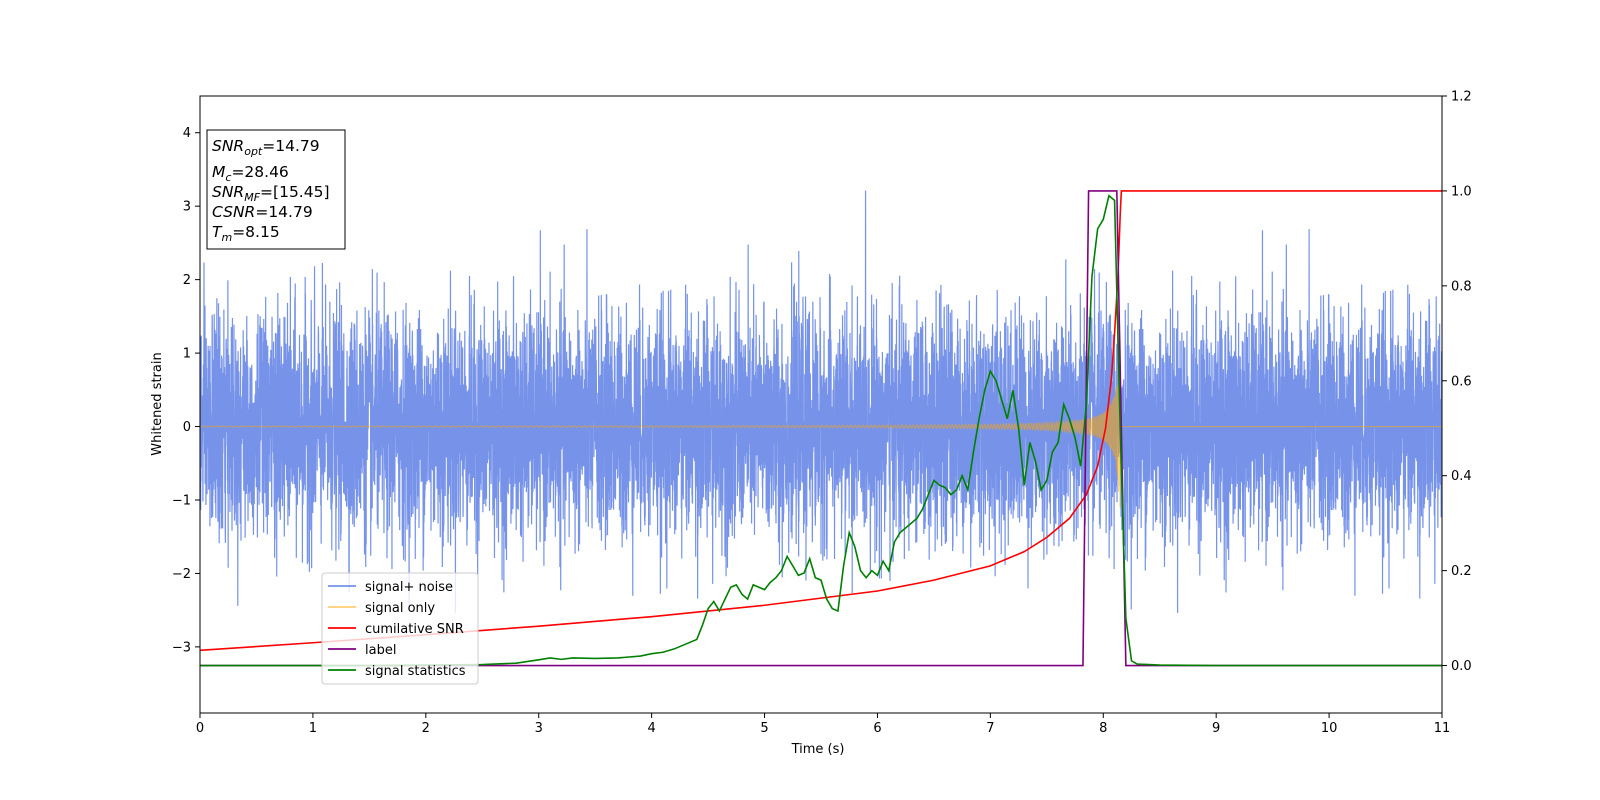 This screenshot has width=1600, height=800. Describe the element at coordinates (187, 427) in the screenshot. I see `y-left-tick-label: 0` at that location.